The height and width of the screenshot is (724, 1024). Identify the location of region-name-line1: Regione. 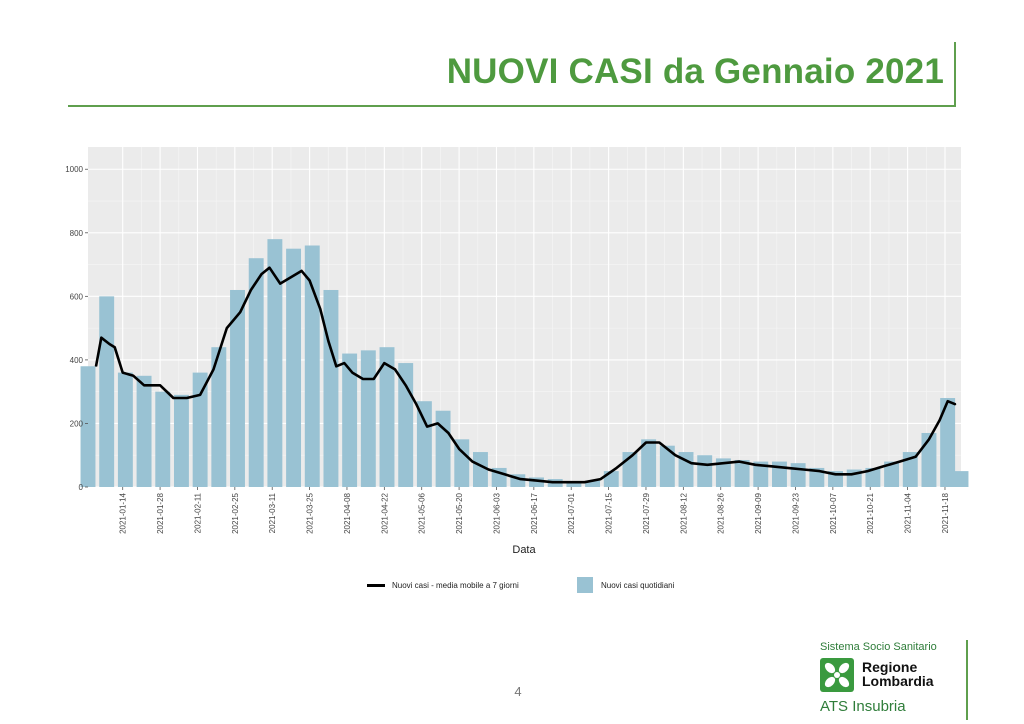
(890, 667).